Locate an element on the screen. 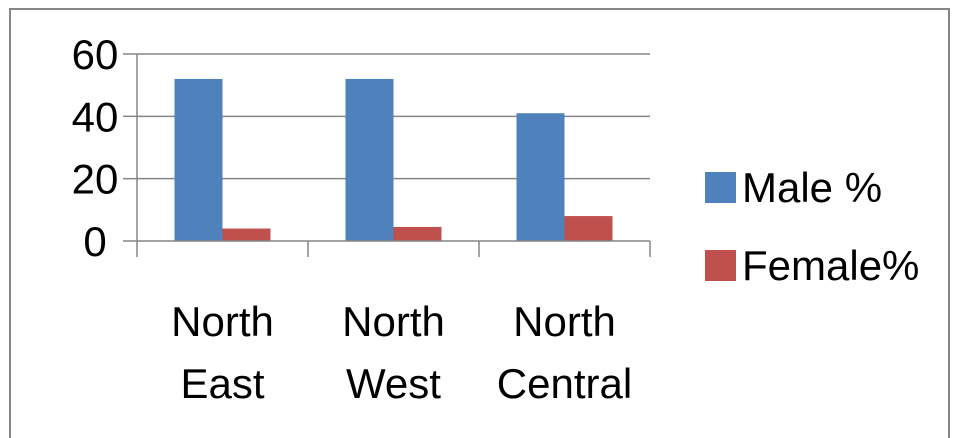  legend: Male % Female% is located at coordinates (812, 226).